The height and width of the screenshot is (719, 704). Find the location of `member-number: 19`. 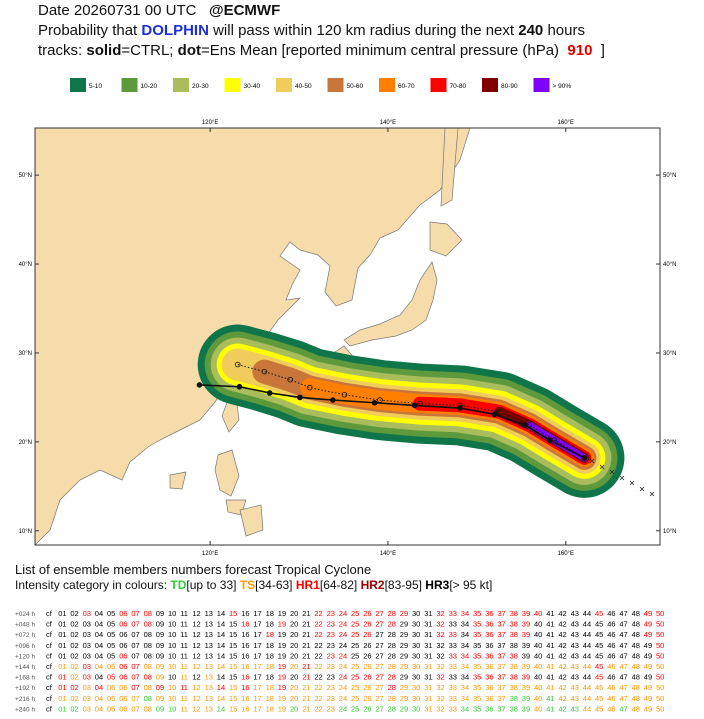

member-number: 19 is located at coordinates (282, 613).